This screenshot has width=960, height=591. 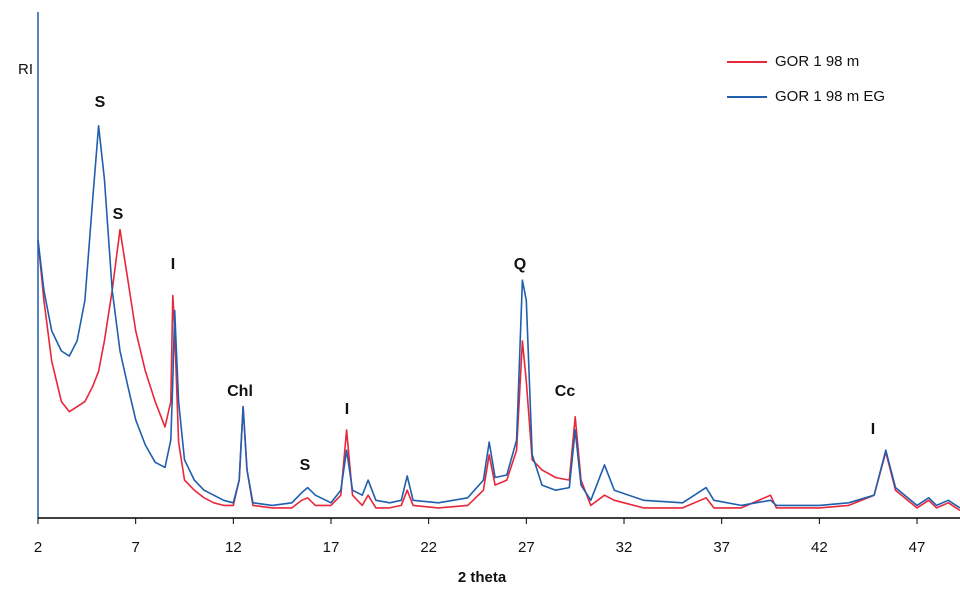 What do you see at coordinates (565, 391) in the screenshot?
I see `annotation: Cc` at bounding box center [565, 391].